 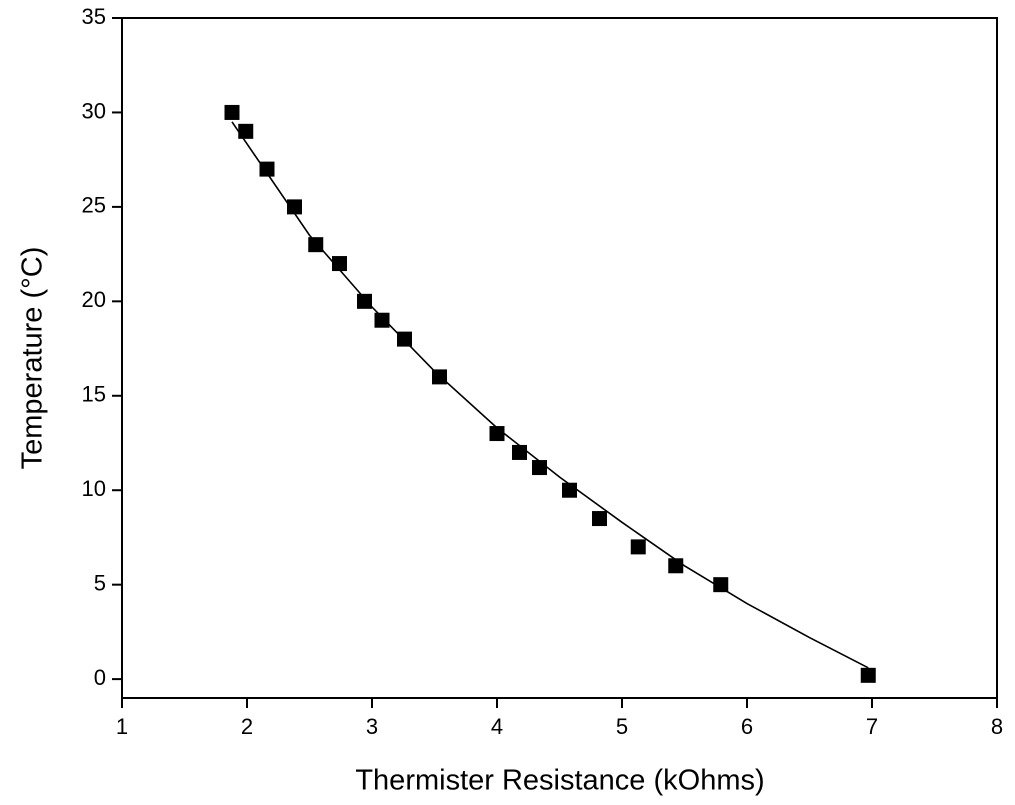 I want to click on y-tick-label: 15, so click(x=94, y=394).